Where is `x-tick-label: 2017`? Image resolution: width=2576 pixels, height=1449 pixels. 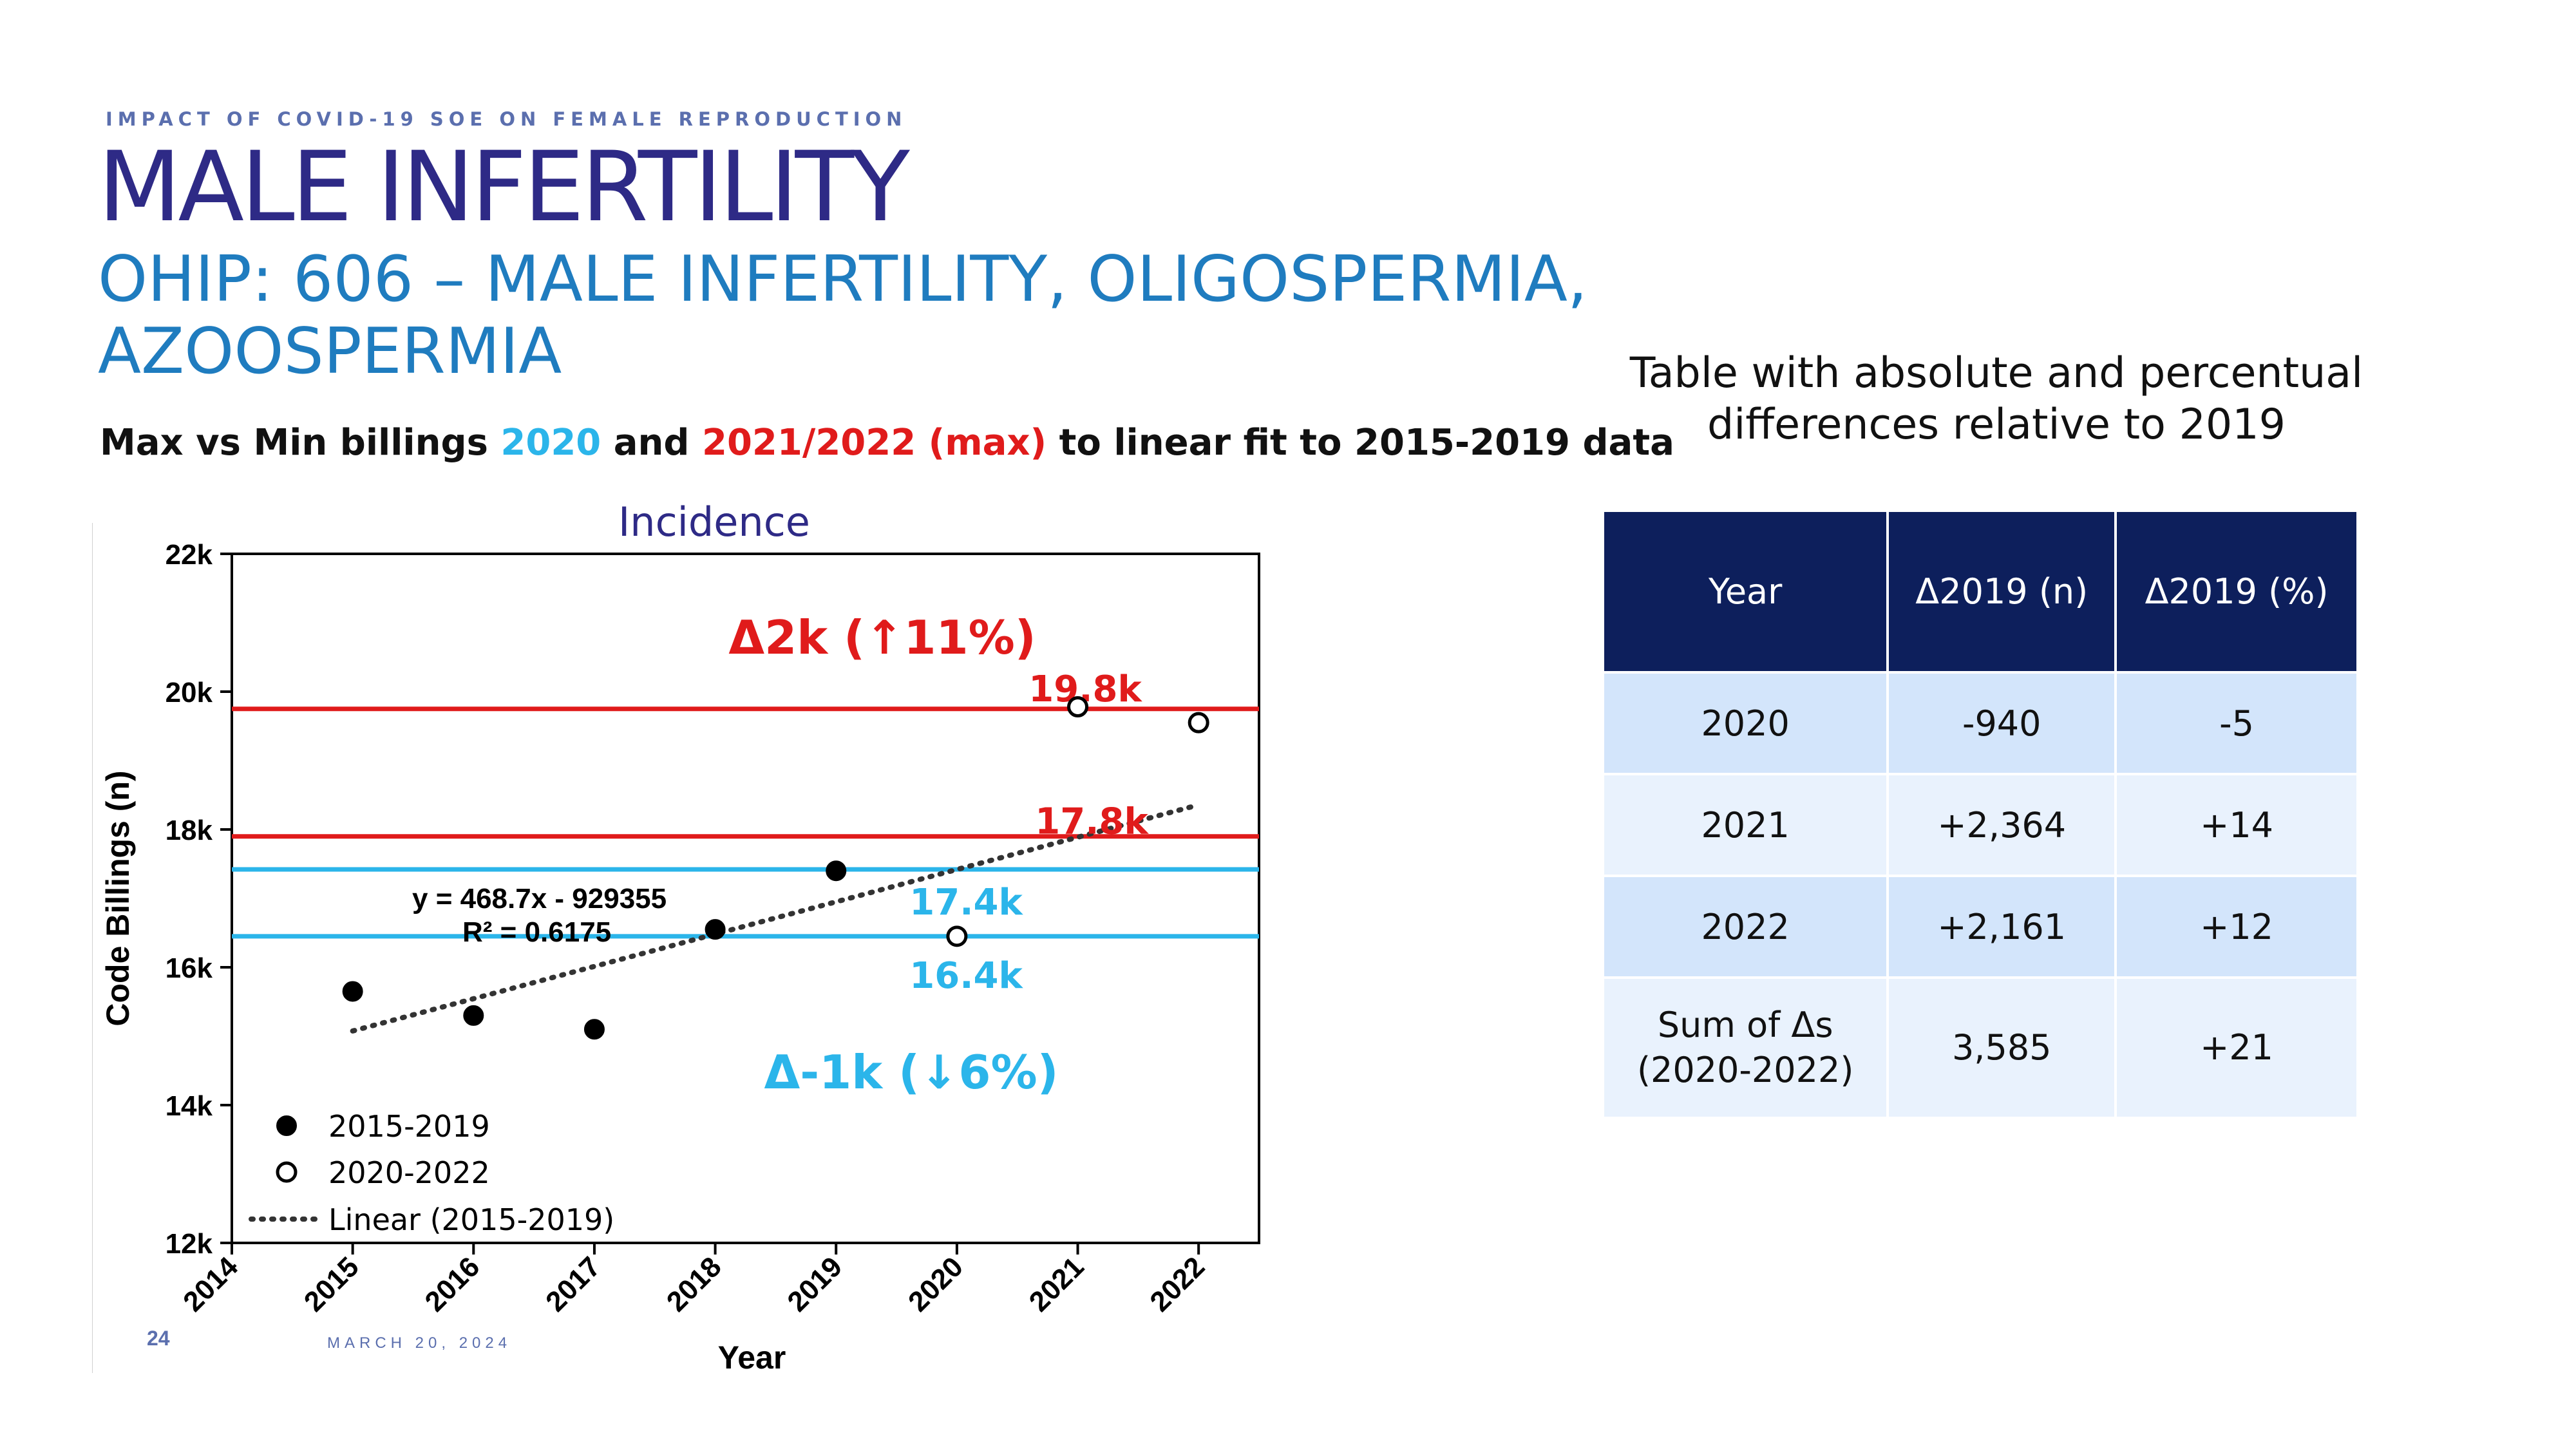 x-tick-label: 2017 is located at coordinates (573, 1285).